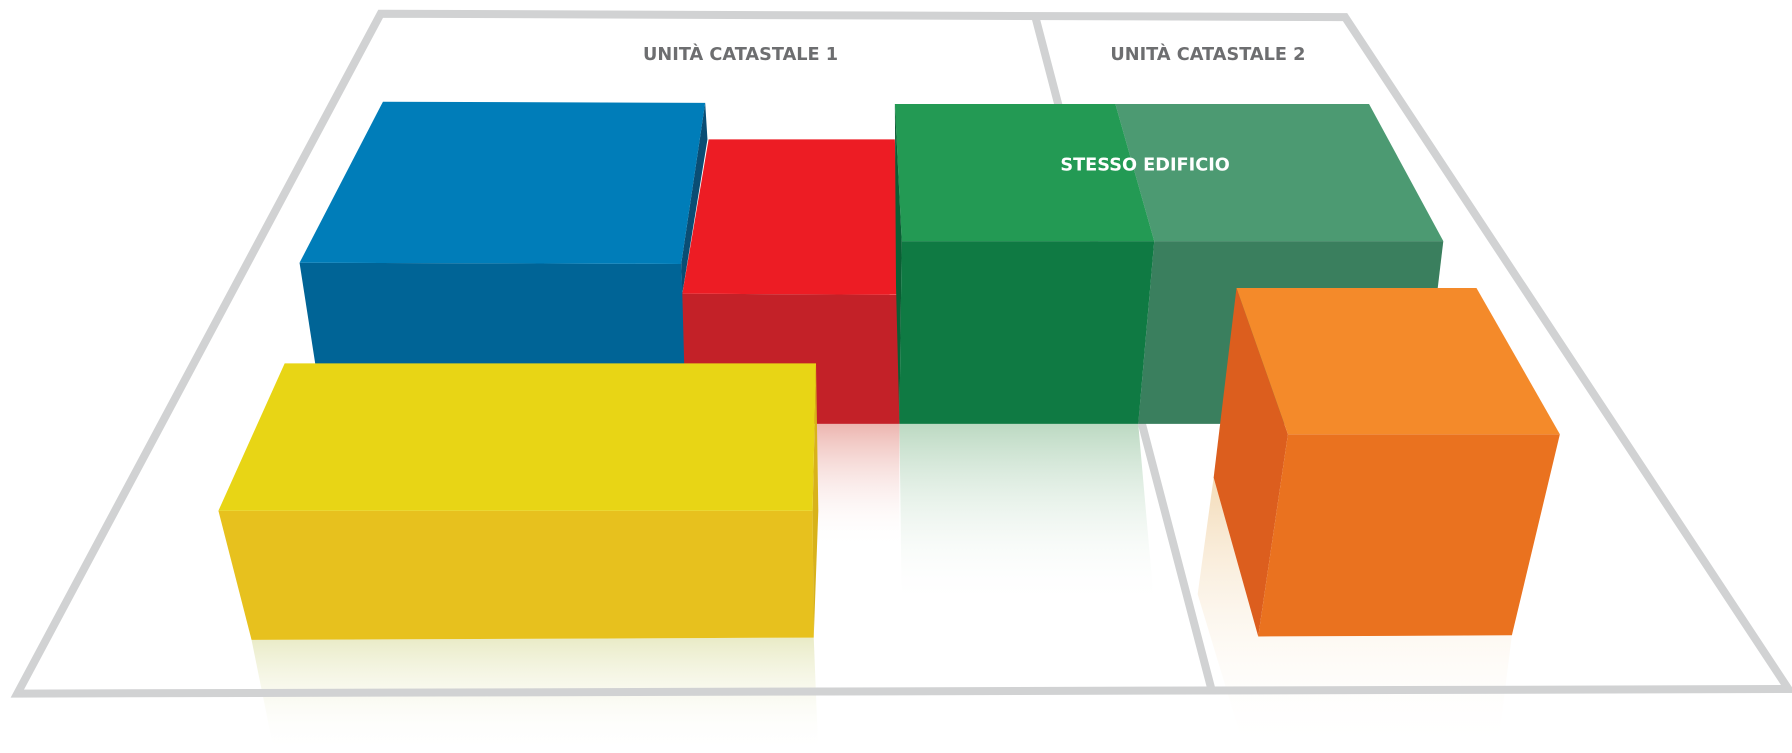 Image resolution: width=1792 pixels, height=753 pixels. What do you see at coordinates (492, 314) in the screenshot?
I see `blue-front` at bounding box center [492, 314].